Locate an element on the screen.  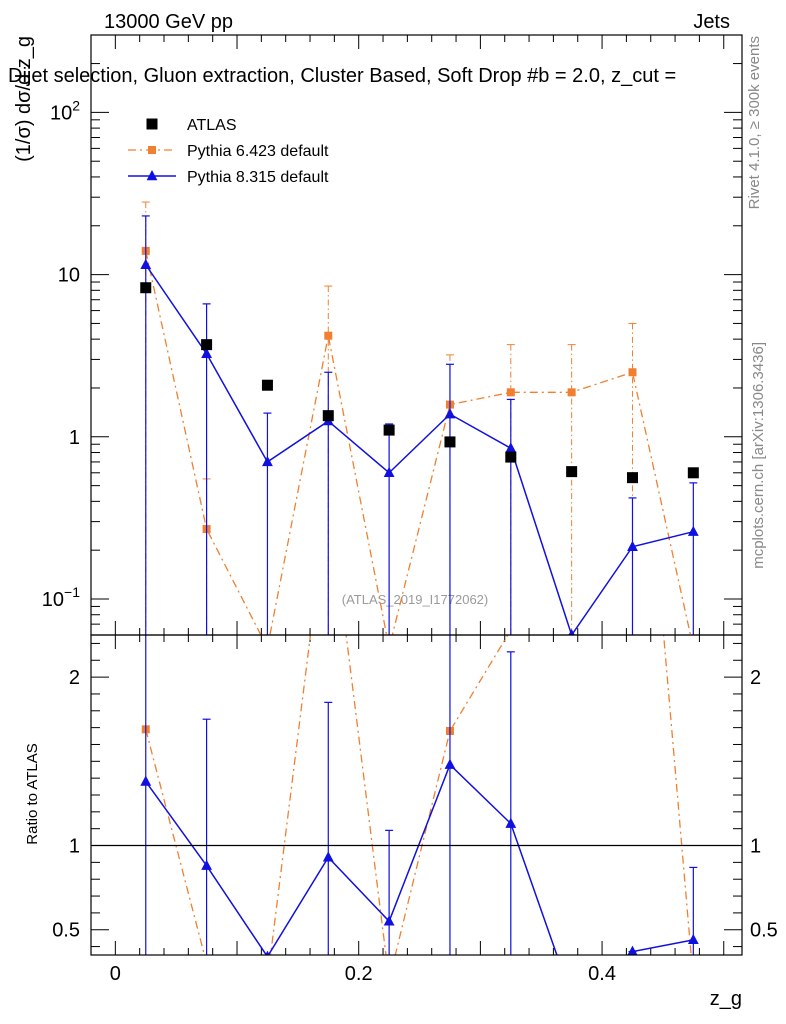
pythia8-ratio-line is located at coordinates (419, 859).